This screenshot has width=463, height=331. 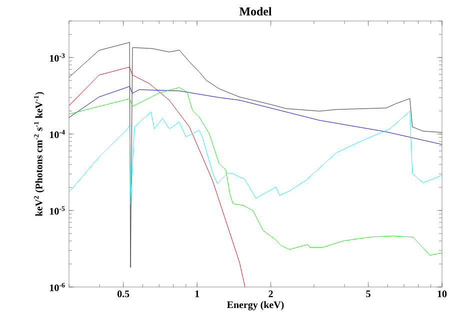 What do you see at coordinates (57, 57) in the screenshot?
I see `y-tick-label: 10$^{-3}$` at bounding box center [57, 57].